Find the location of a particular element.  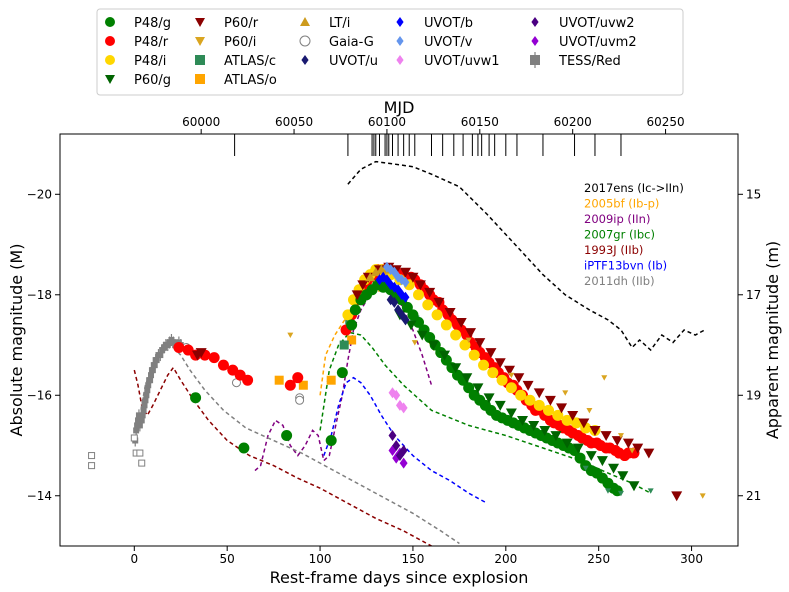

y-right-tick-label: 19 is located at coordinates (753, 395).